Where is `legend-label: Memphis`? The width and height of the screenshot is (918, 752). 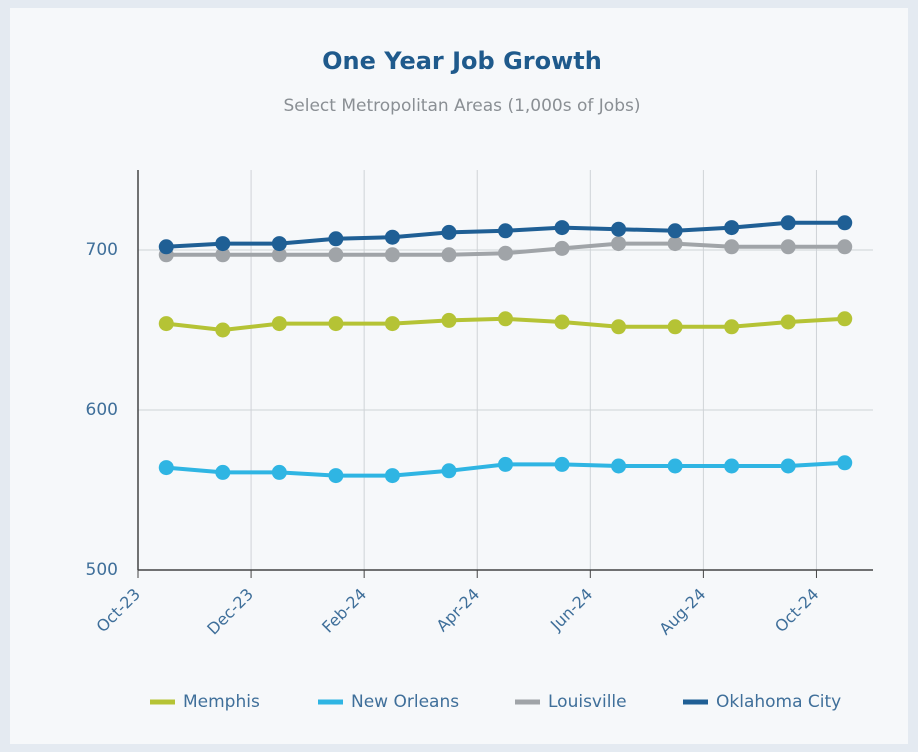 legend-label: Memphis is located at coordinates (221, 702).